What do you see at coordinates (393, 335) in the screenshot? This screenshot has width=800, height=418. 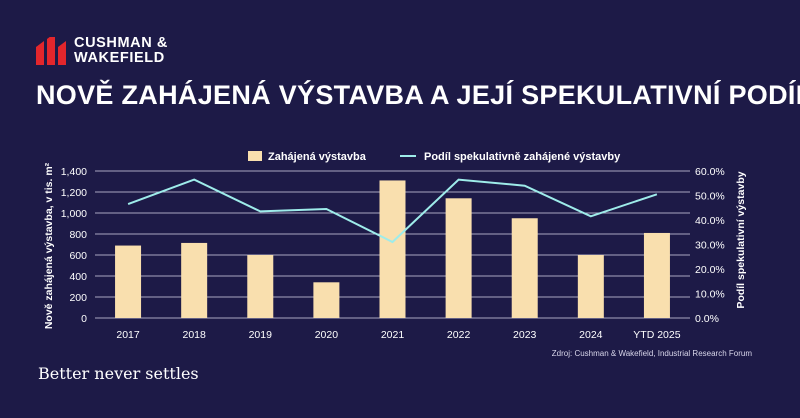 I see `x-tick-label: 2021` at bounding box center [393, 335].